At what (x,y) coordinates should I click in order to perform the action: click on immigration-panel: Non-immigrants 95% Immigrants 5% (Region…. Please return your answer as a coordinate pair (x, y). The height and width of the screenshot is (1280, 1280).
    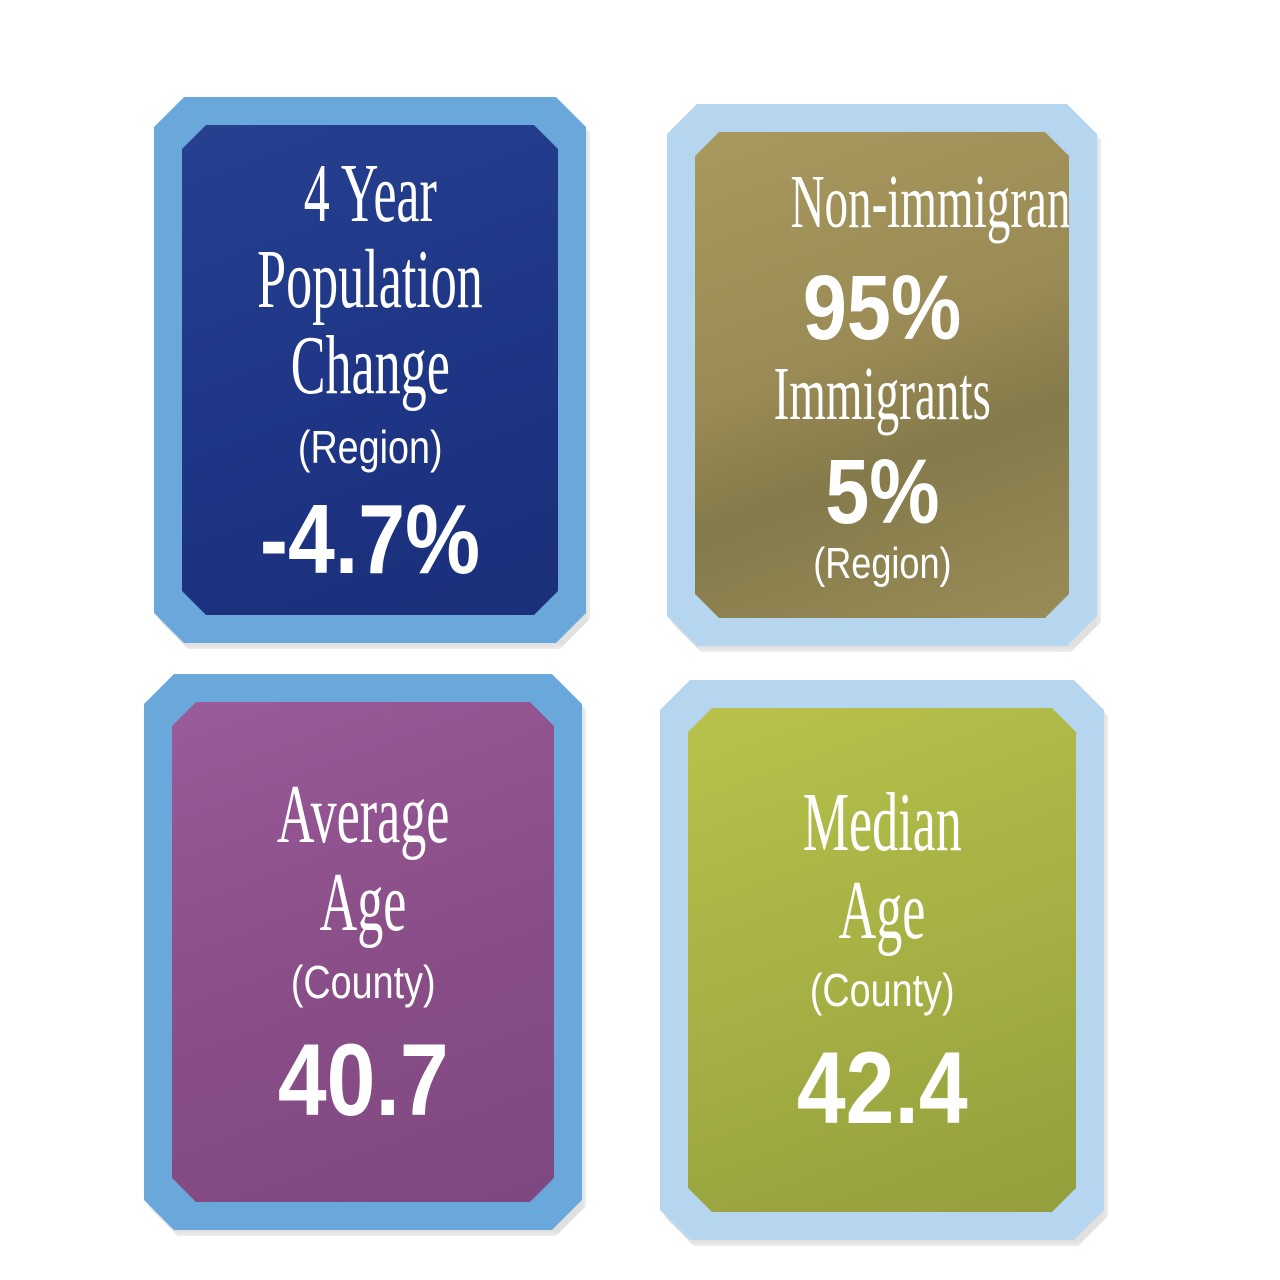
    Looking at the image, I should click on (882, 375).